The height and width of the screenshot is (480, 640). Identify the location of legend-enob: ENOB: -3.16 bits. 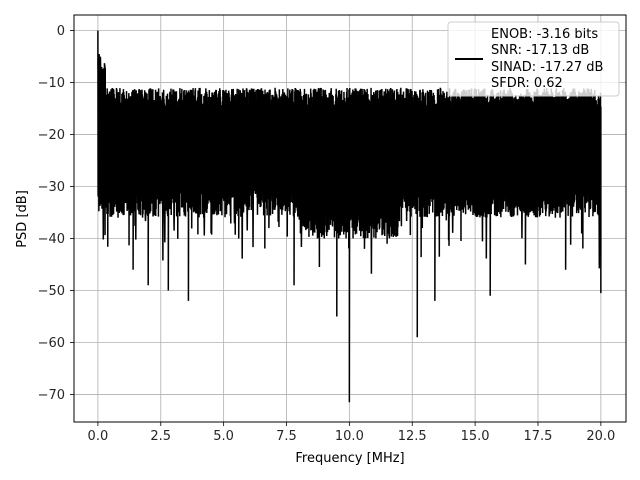
(544, 34).